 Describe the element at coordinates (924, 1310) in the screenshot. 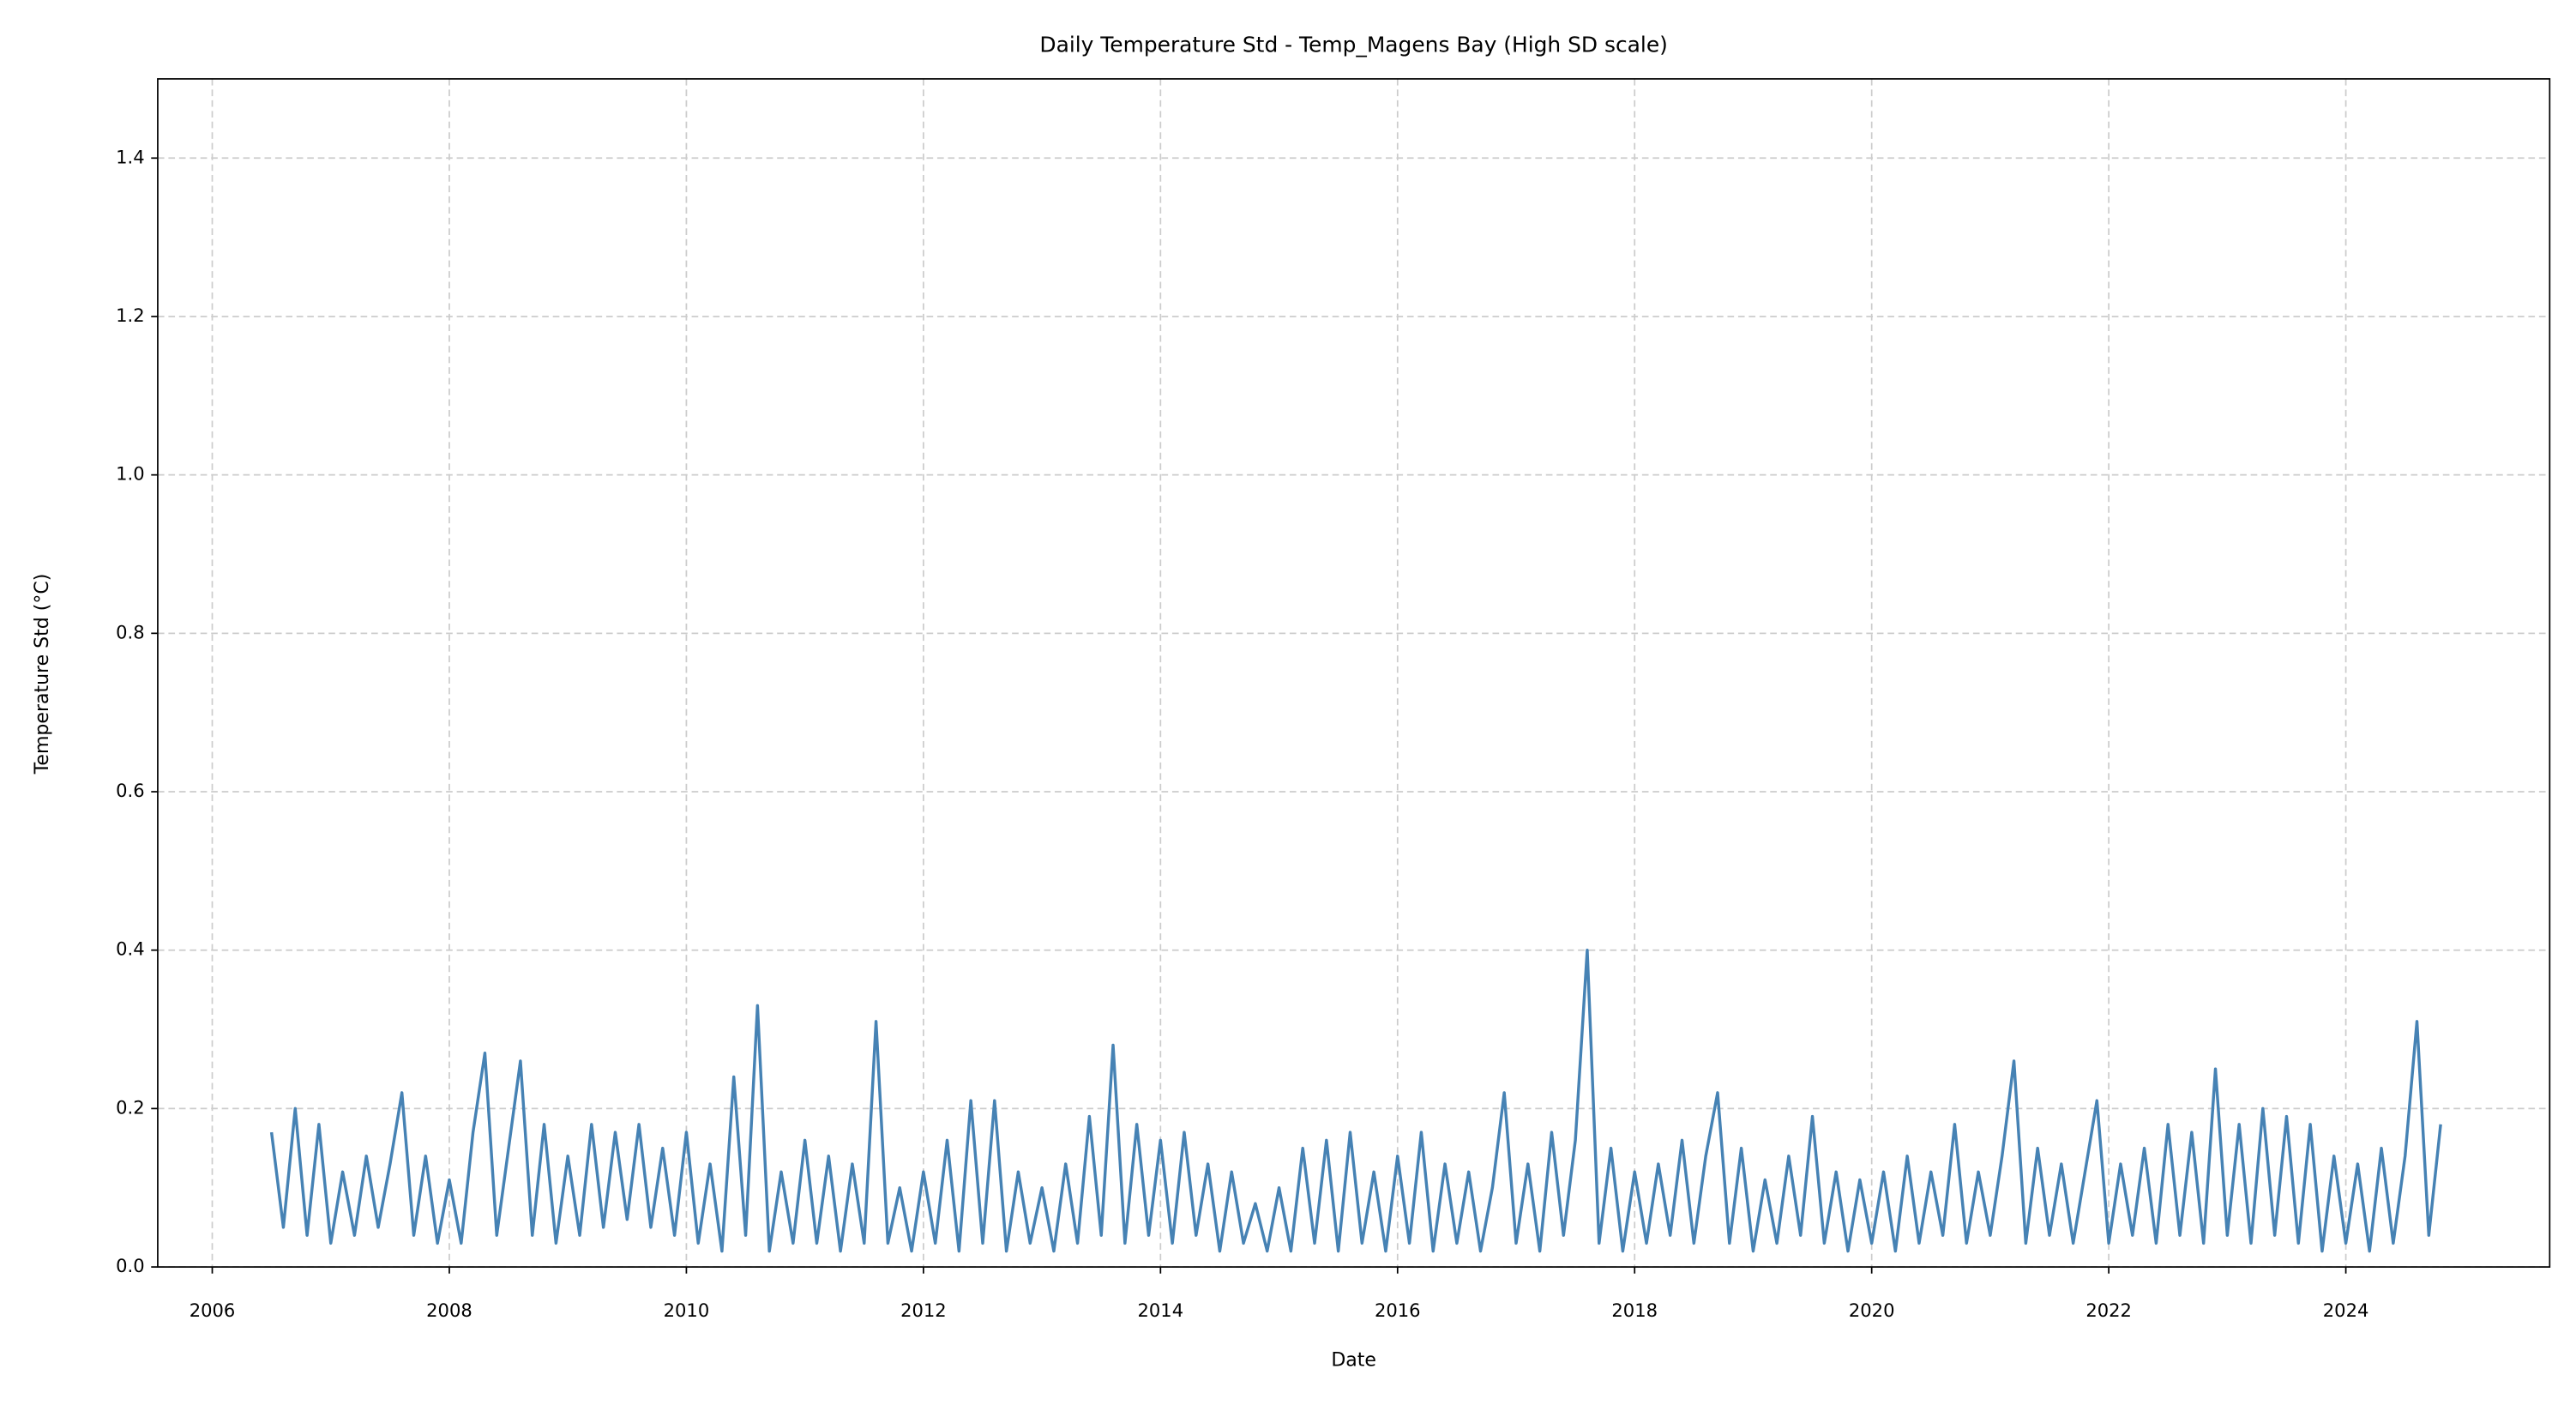

I see `x-tick-label: 2012` at that location.